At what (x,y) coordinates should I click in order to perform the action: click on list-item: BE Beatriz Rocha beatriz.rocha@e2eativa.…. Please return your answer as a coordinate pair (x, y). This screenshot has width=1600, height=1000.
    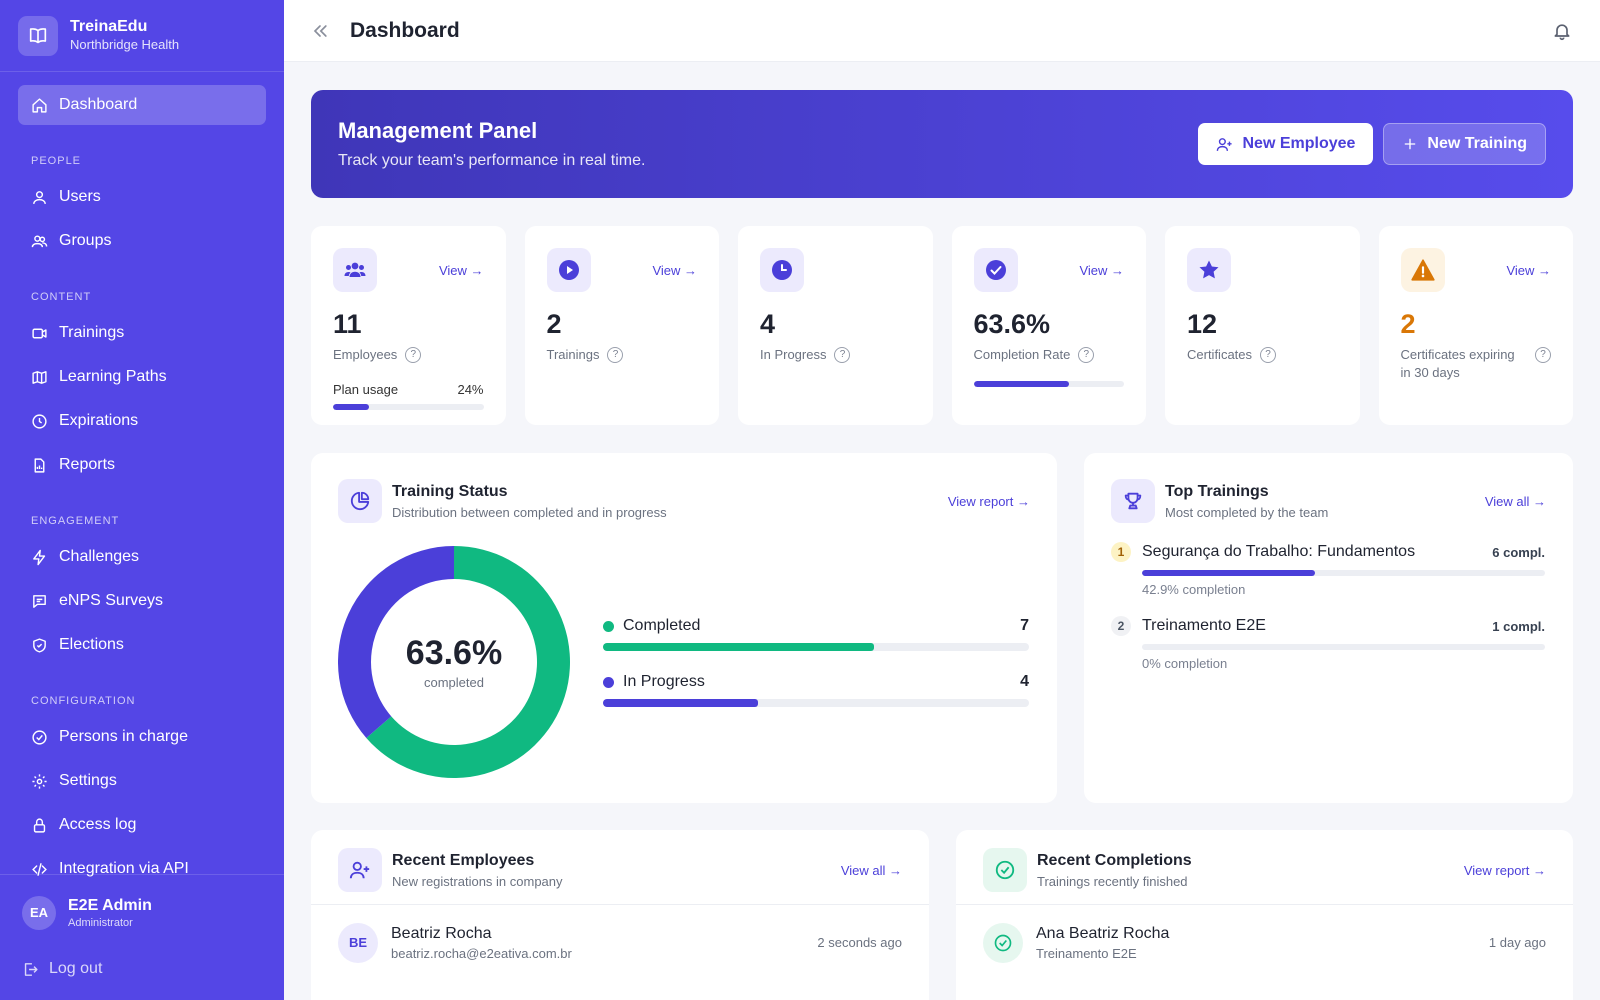
    Looking at the image, I should click on (620, 942).